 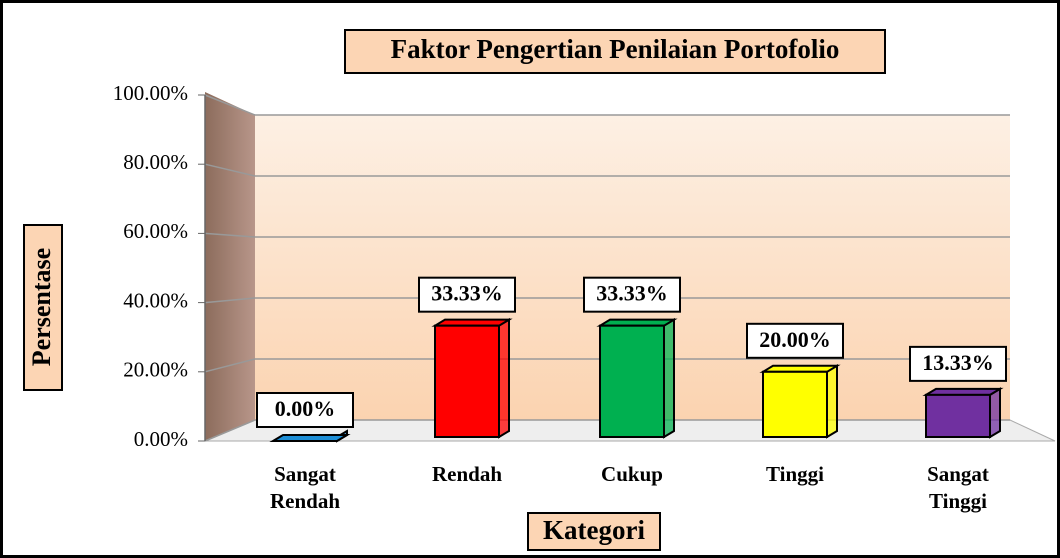 What do you see at coordinates (155, 162) in the screenshot?
I see `y-tick-label: 80.00%` at bounding box center [155, 162].